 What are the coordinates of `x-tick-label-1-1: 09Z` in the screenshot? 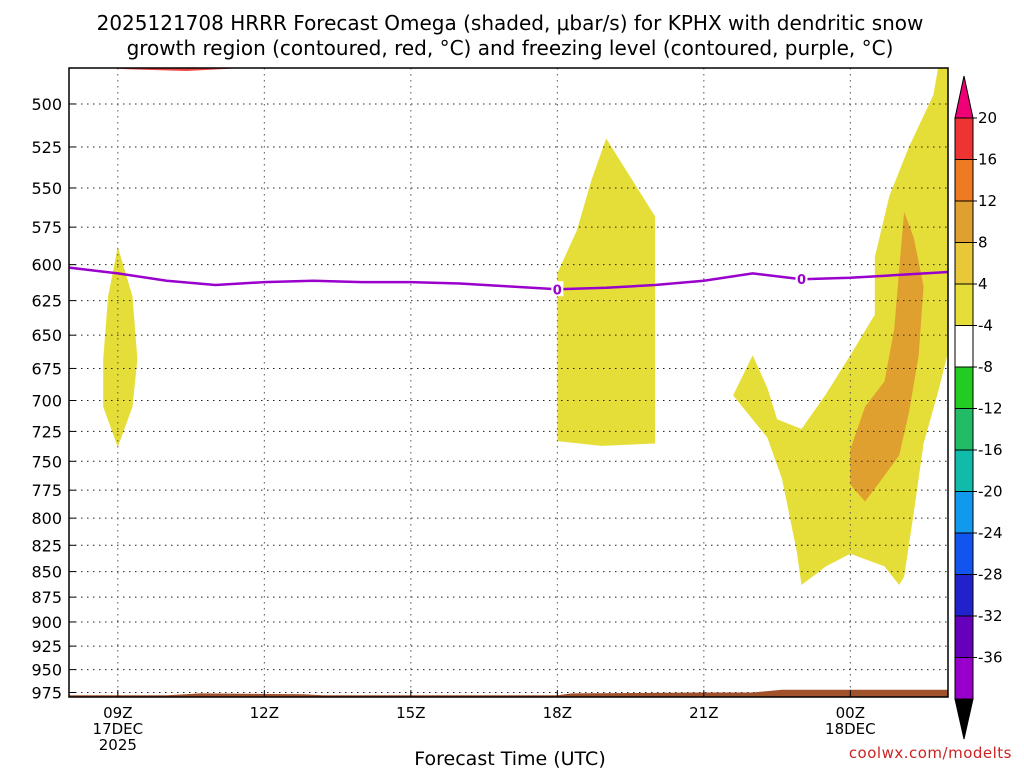 It's located at (117, 713).